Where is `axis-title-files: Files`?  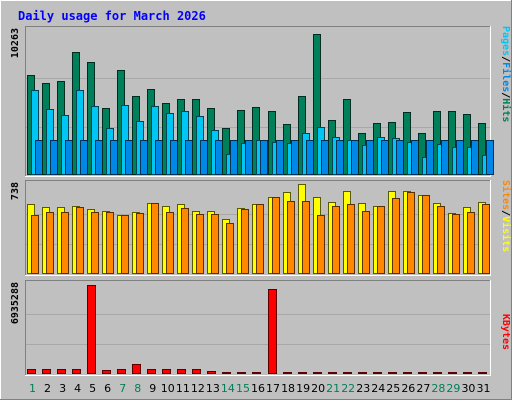 axis-title-files: Files is located at coordinates (506, 77).